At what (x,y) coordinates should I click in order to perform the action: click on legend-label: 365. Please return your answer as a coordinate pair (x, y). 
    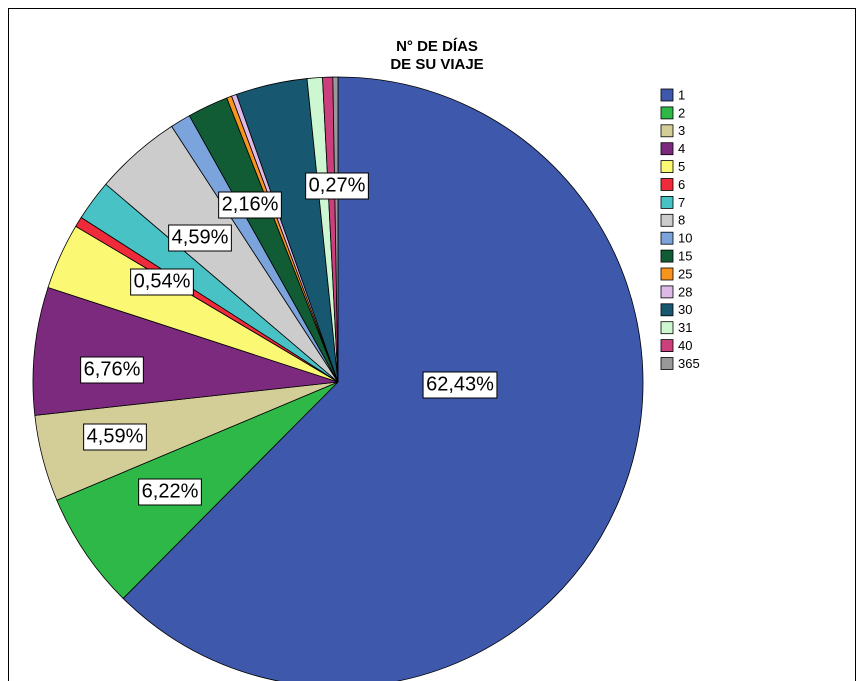
    Looking at the image, I should click on (689, 363).